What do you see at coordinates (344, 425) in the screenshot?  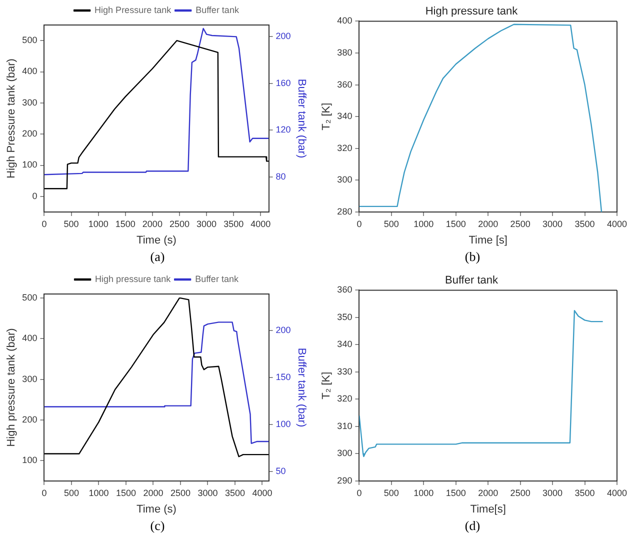 I see `y-tick-label: 310` at bounding box center [344, 425].